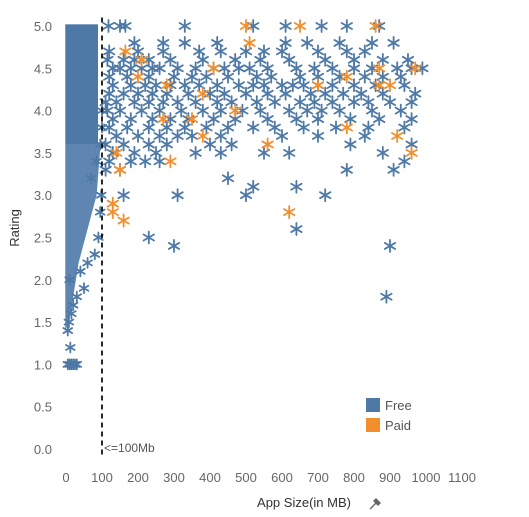 This screenshot has width=529, height=517. I want to click on y-tick-label: 0.5, so click(43, 407).